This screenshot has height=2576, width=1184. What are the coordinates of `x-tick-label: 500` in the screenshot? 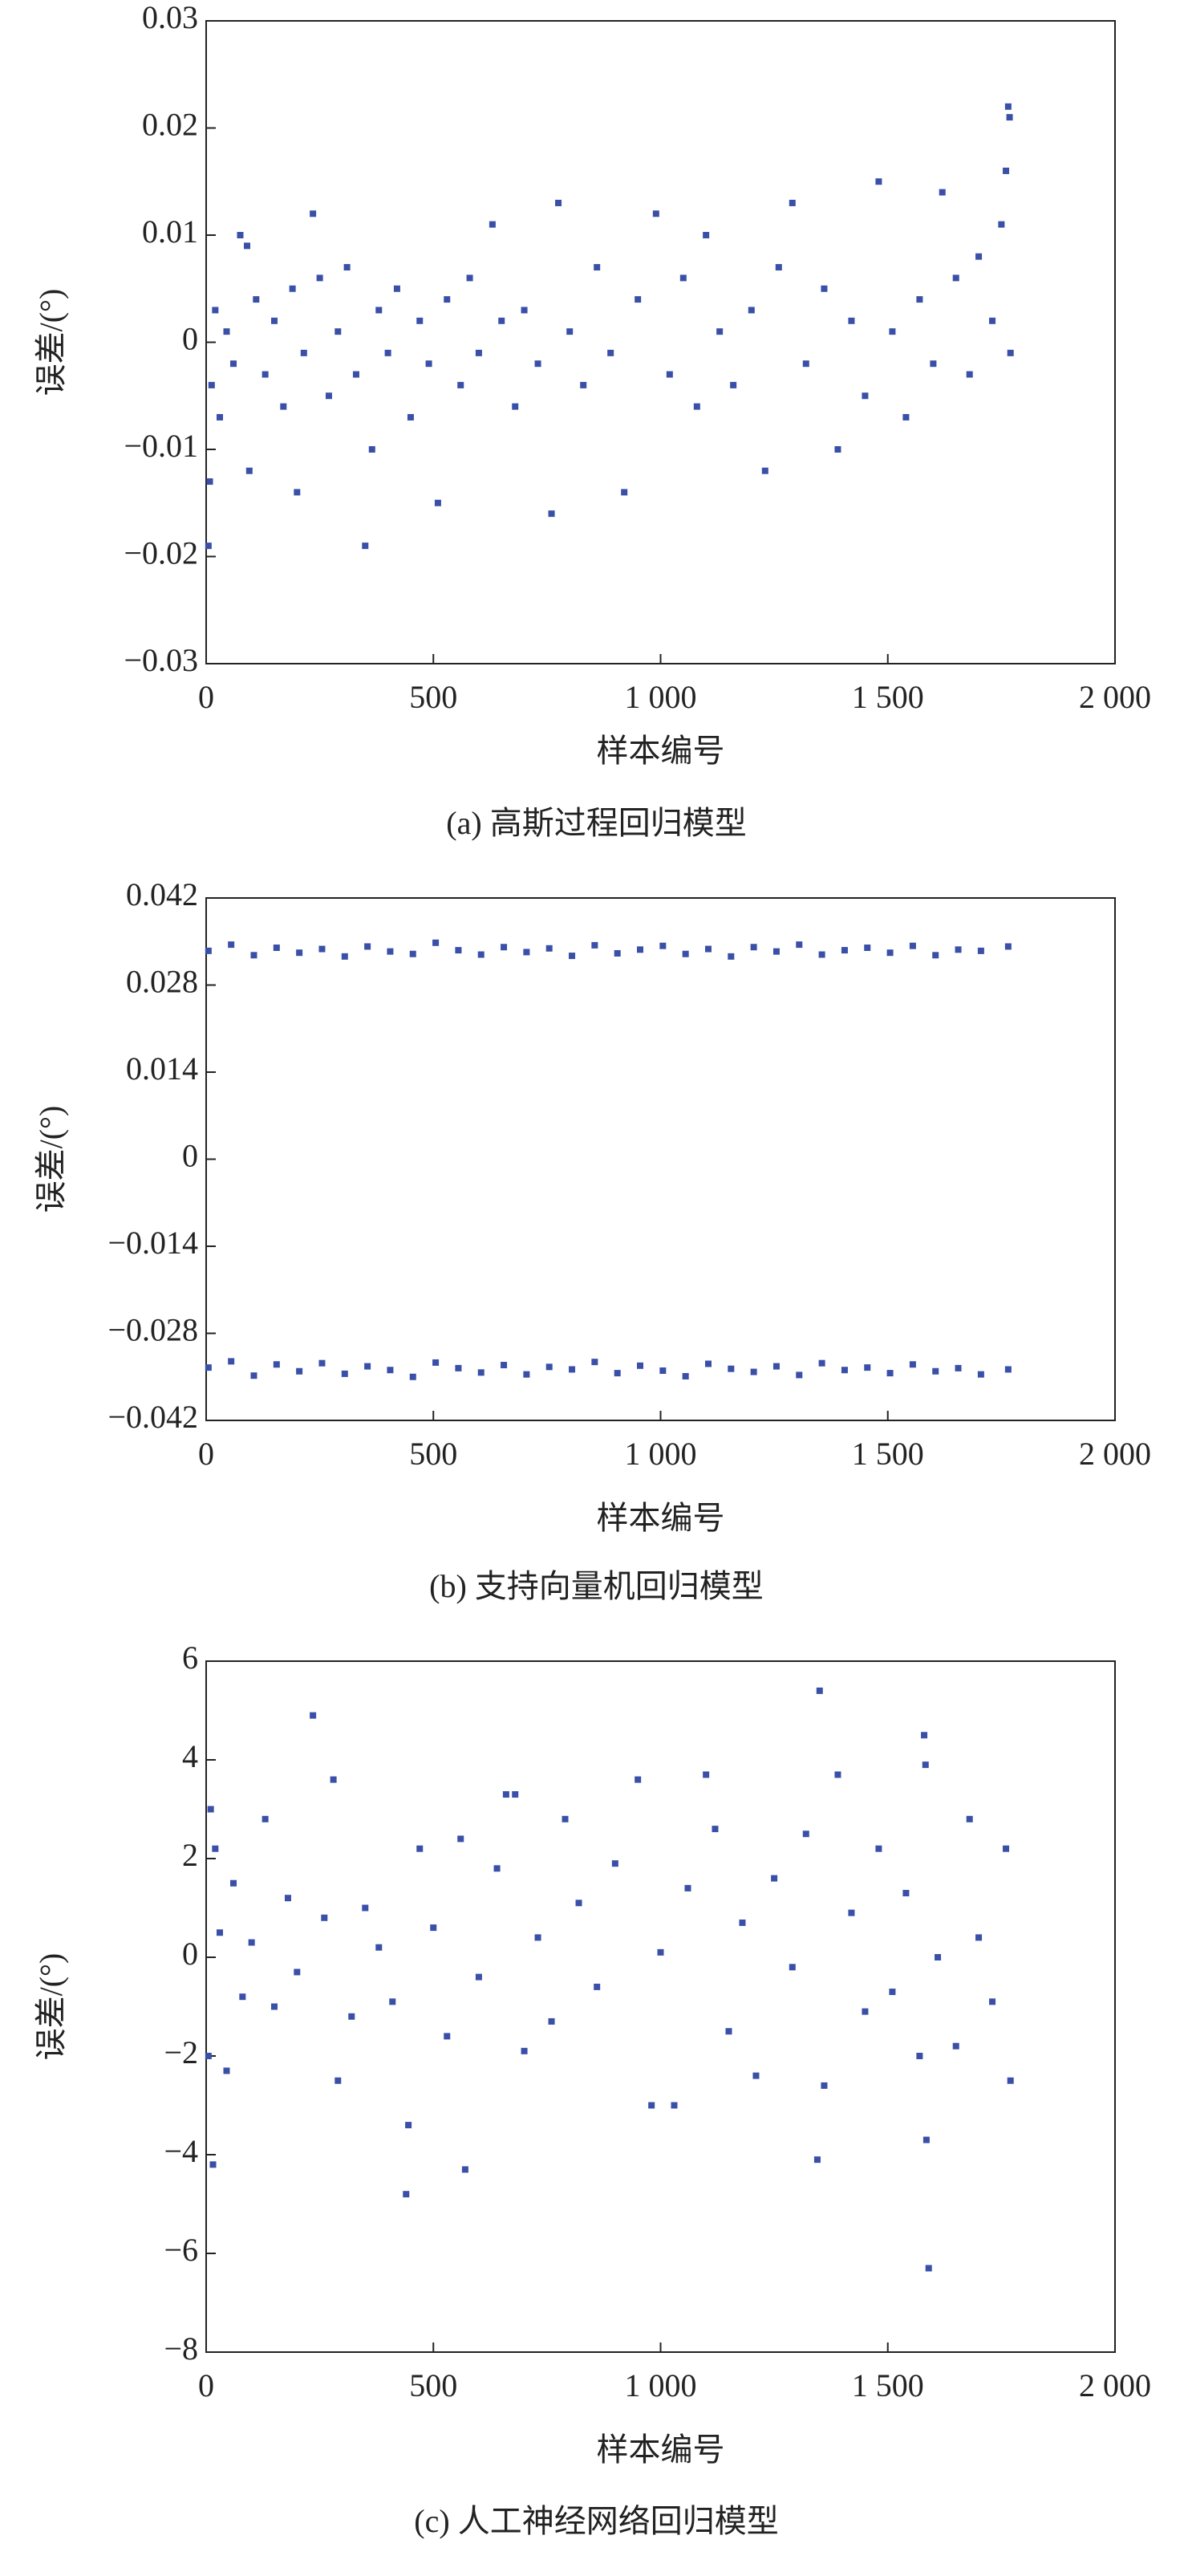 It's located at (433, 2385).